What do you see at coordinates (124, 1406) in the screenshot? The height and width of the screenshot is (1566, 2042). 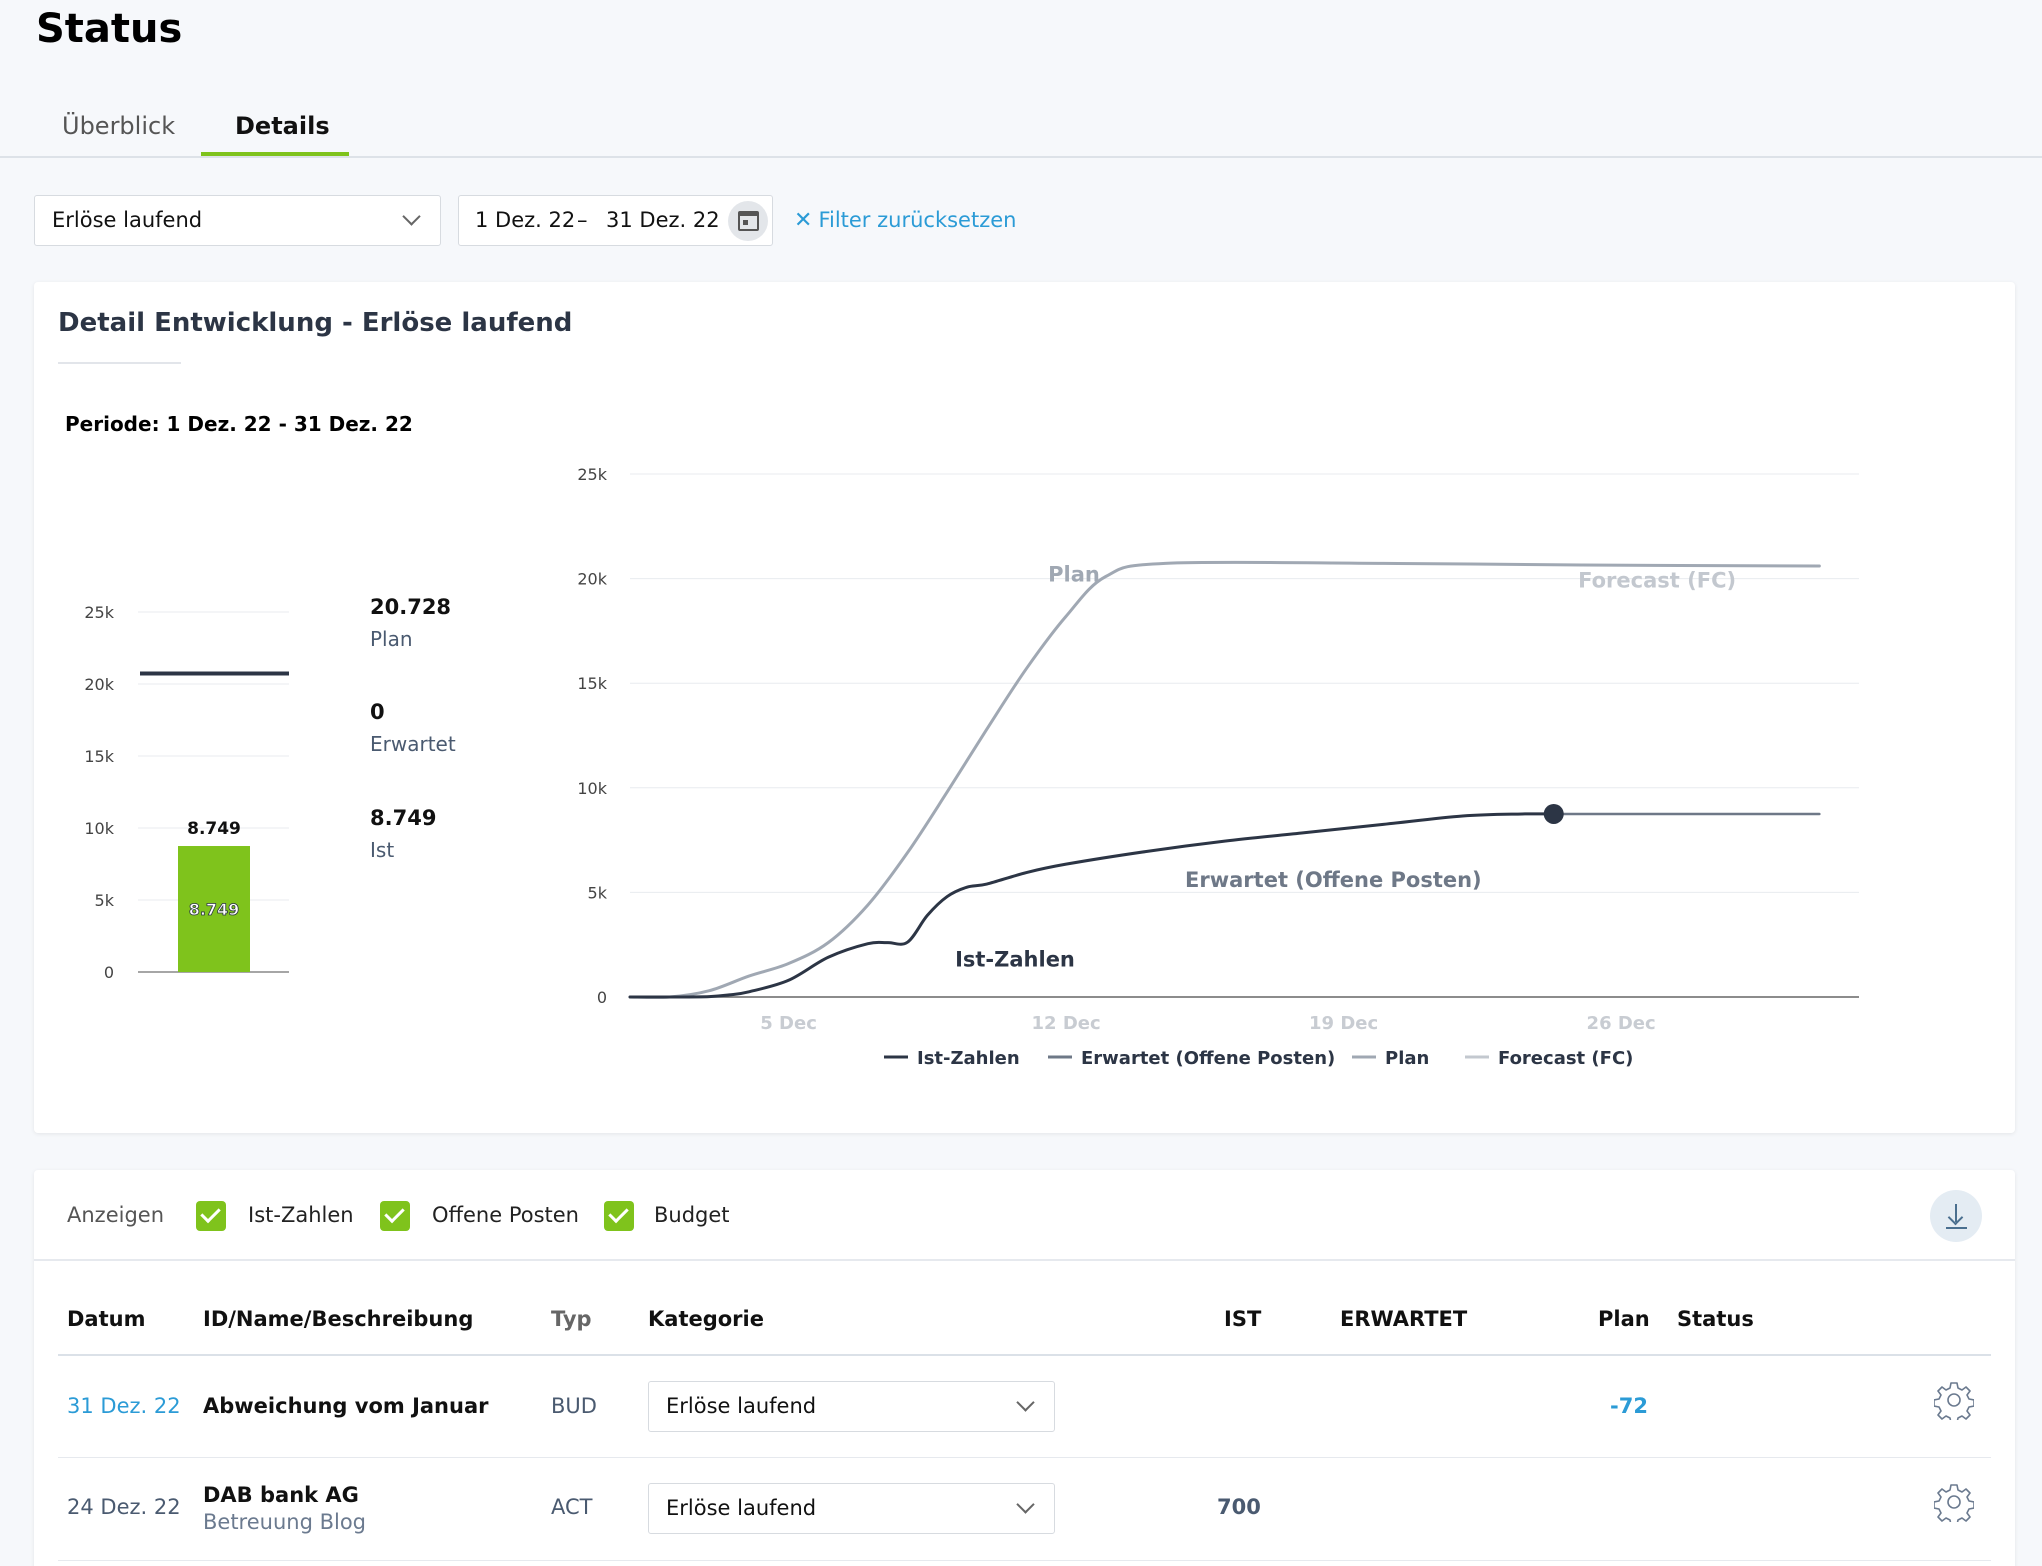 I see `row-date: 31 Dez. 22` at bounding box center [124, 1406].